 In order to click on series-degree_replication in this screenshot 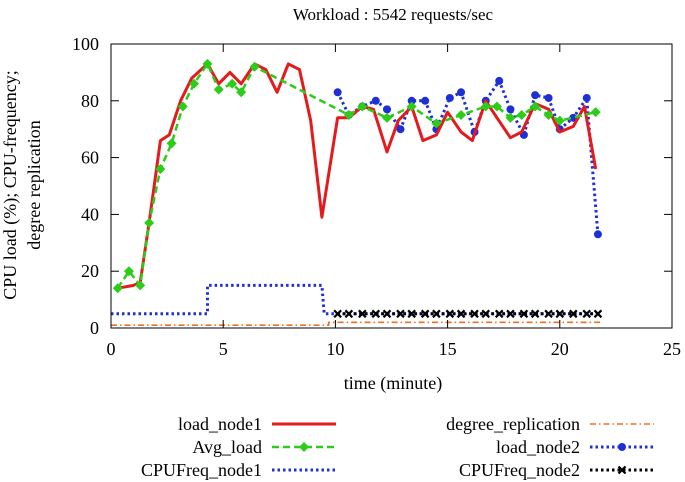, I will do `click(357, 324)`.